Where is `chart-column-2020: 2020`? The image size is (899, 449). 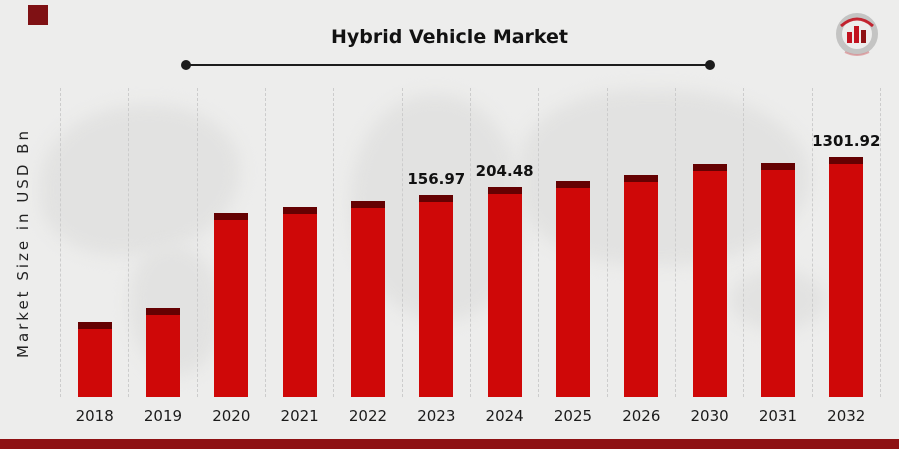
chart-column-2020: 2020 is located at coordinates (230, 256).